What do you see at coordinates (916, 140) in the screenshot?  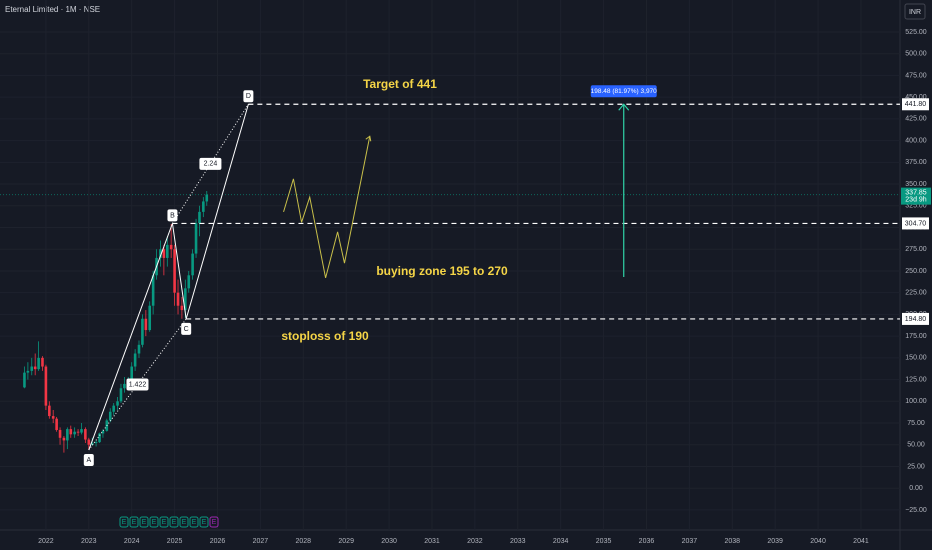 I see `y-tick-label: 400.00` at bounding box center [916, 140].